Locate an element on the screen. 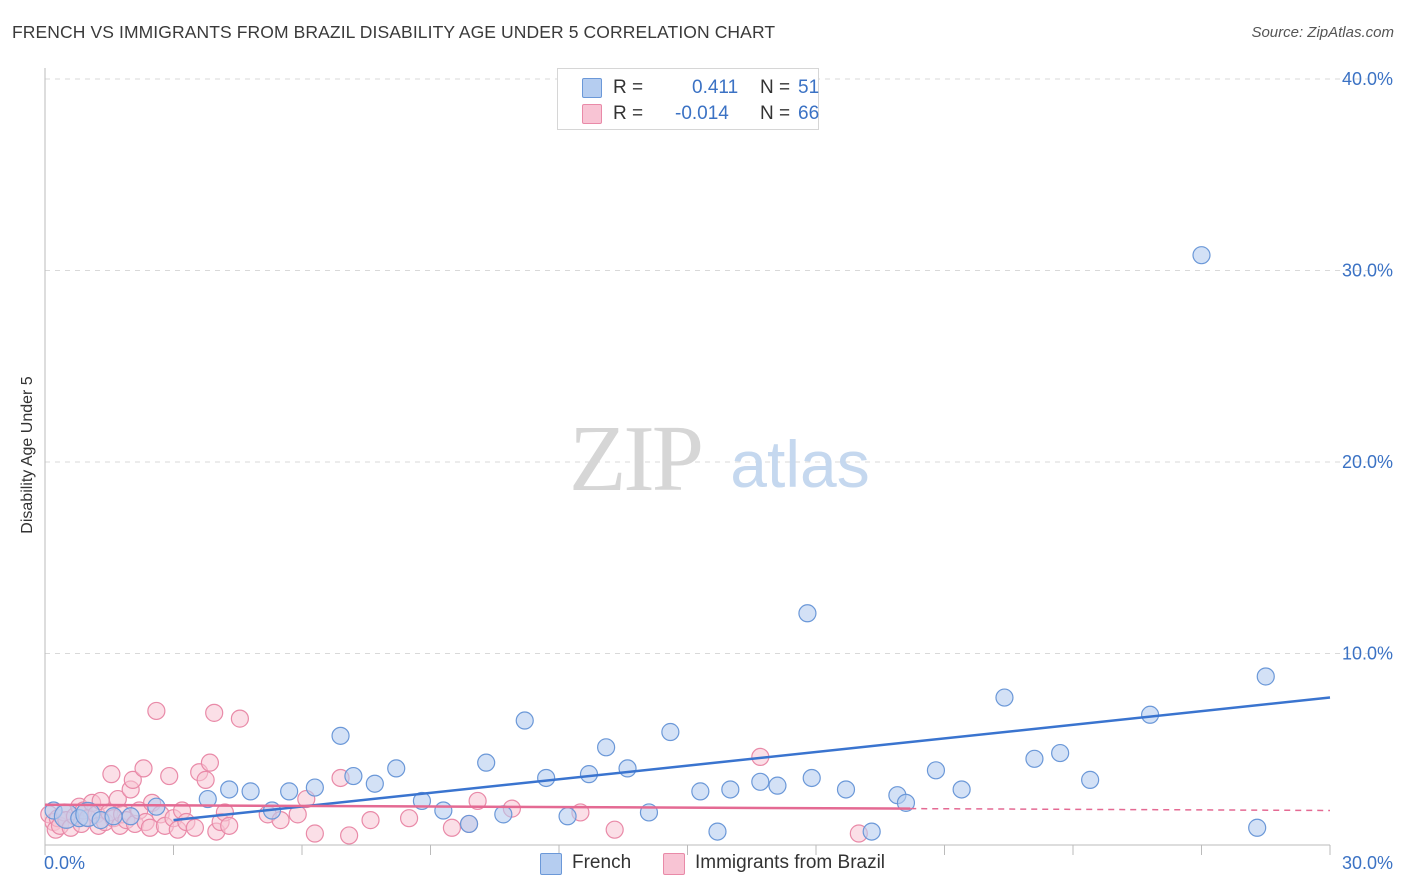 The height and width of the screenshot is (892, 1406). french-trend-line is located at coordinates (752, 759).